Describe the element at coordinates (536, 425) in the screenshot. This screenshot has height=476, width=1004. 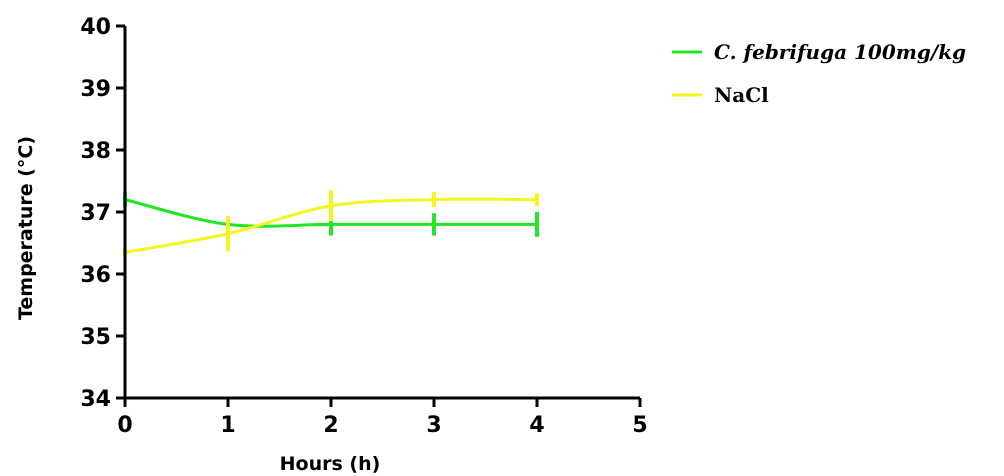
I see `x-tick-label: 4` at that location.